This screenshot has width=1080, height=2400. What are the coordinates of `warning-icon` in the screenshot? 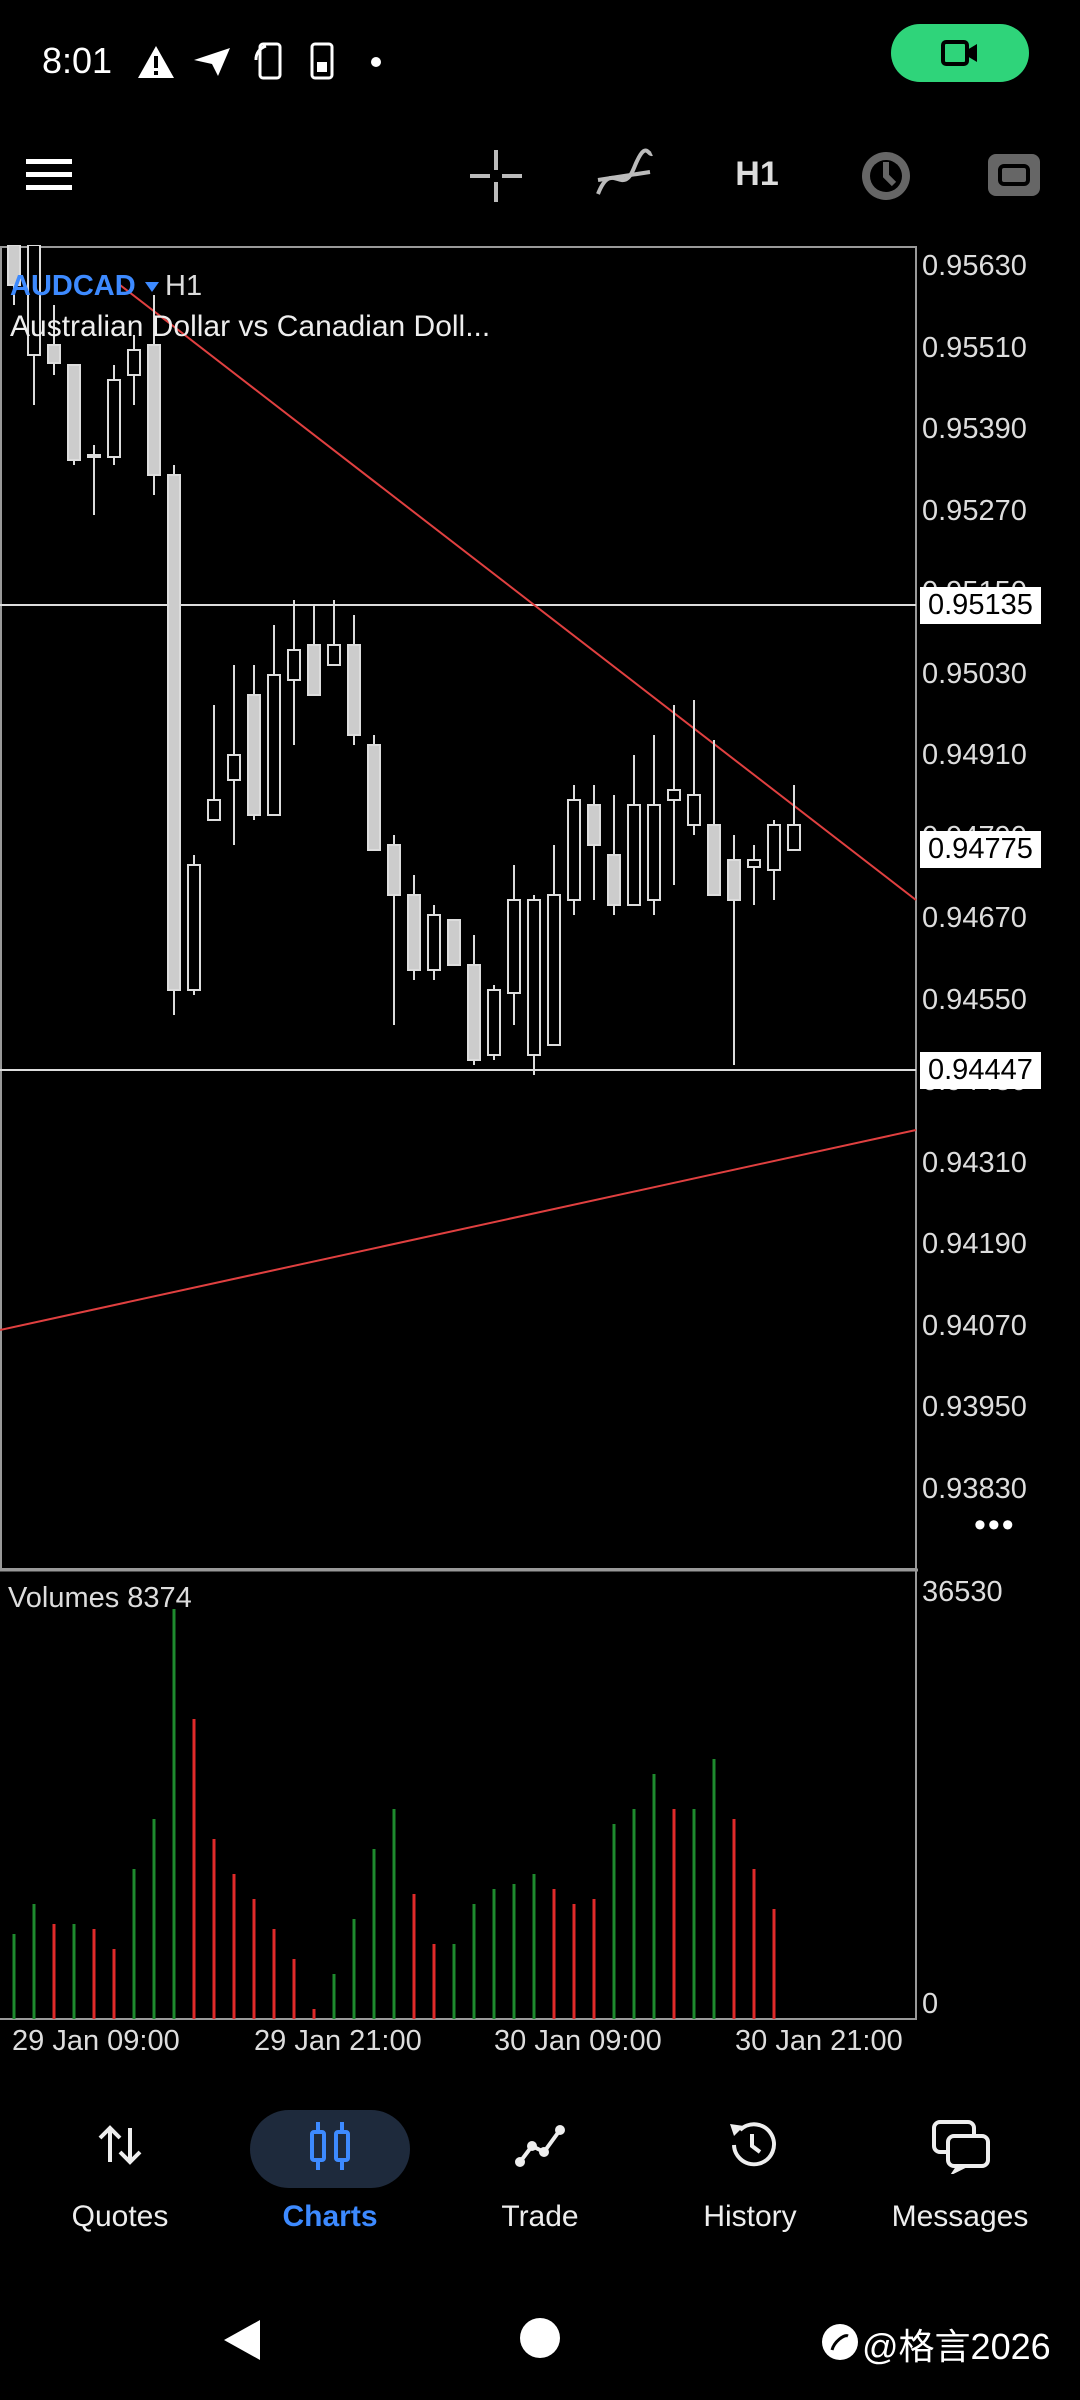 It's located at (156, 62).